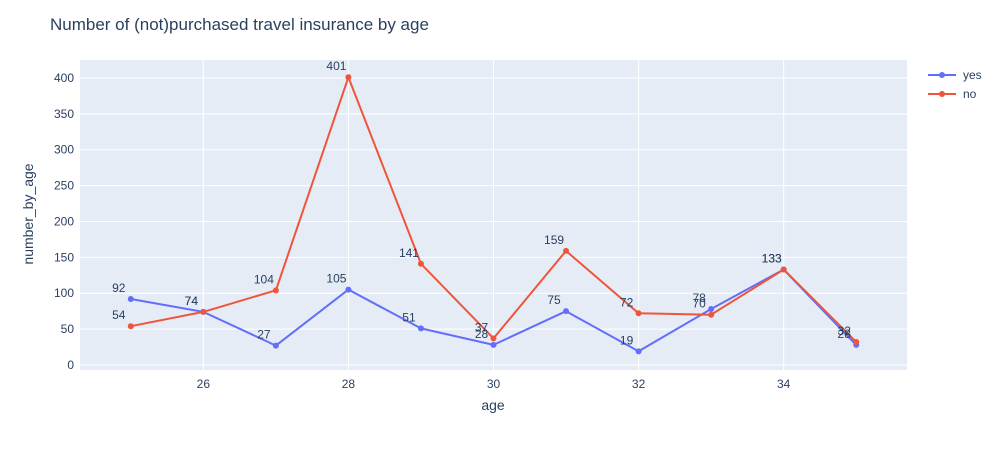 Image resolution: width=1002 pixels, height=450 pixels. I want to click on data-label-yes: 75, so click(554, 300).